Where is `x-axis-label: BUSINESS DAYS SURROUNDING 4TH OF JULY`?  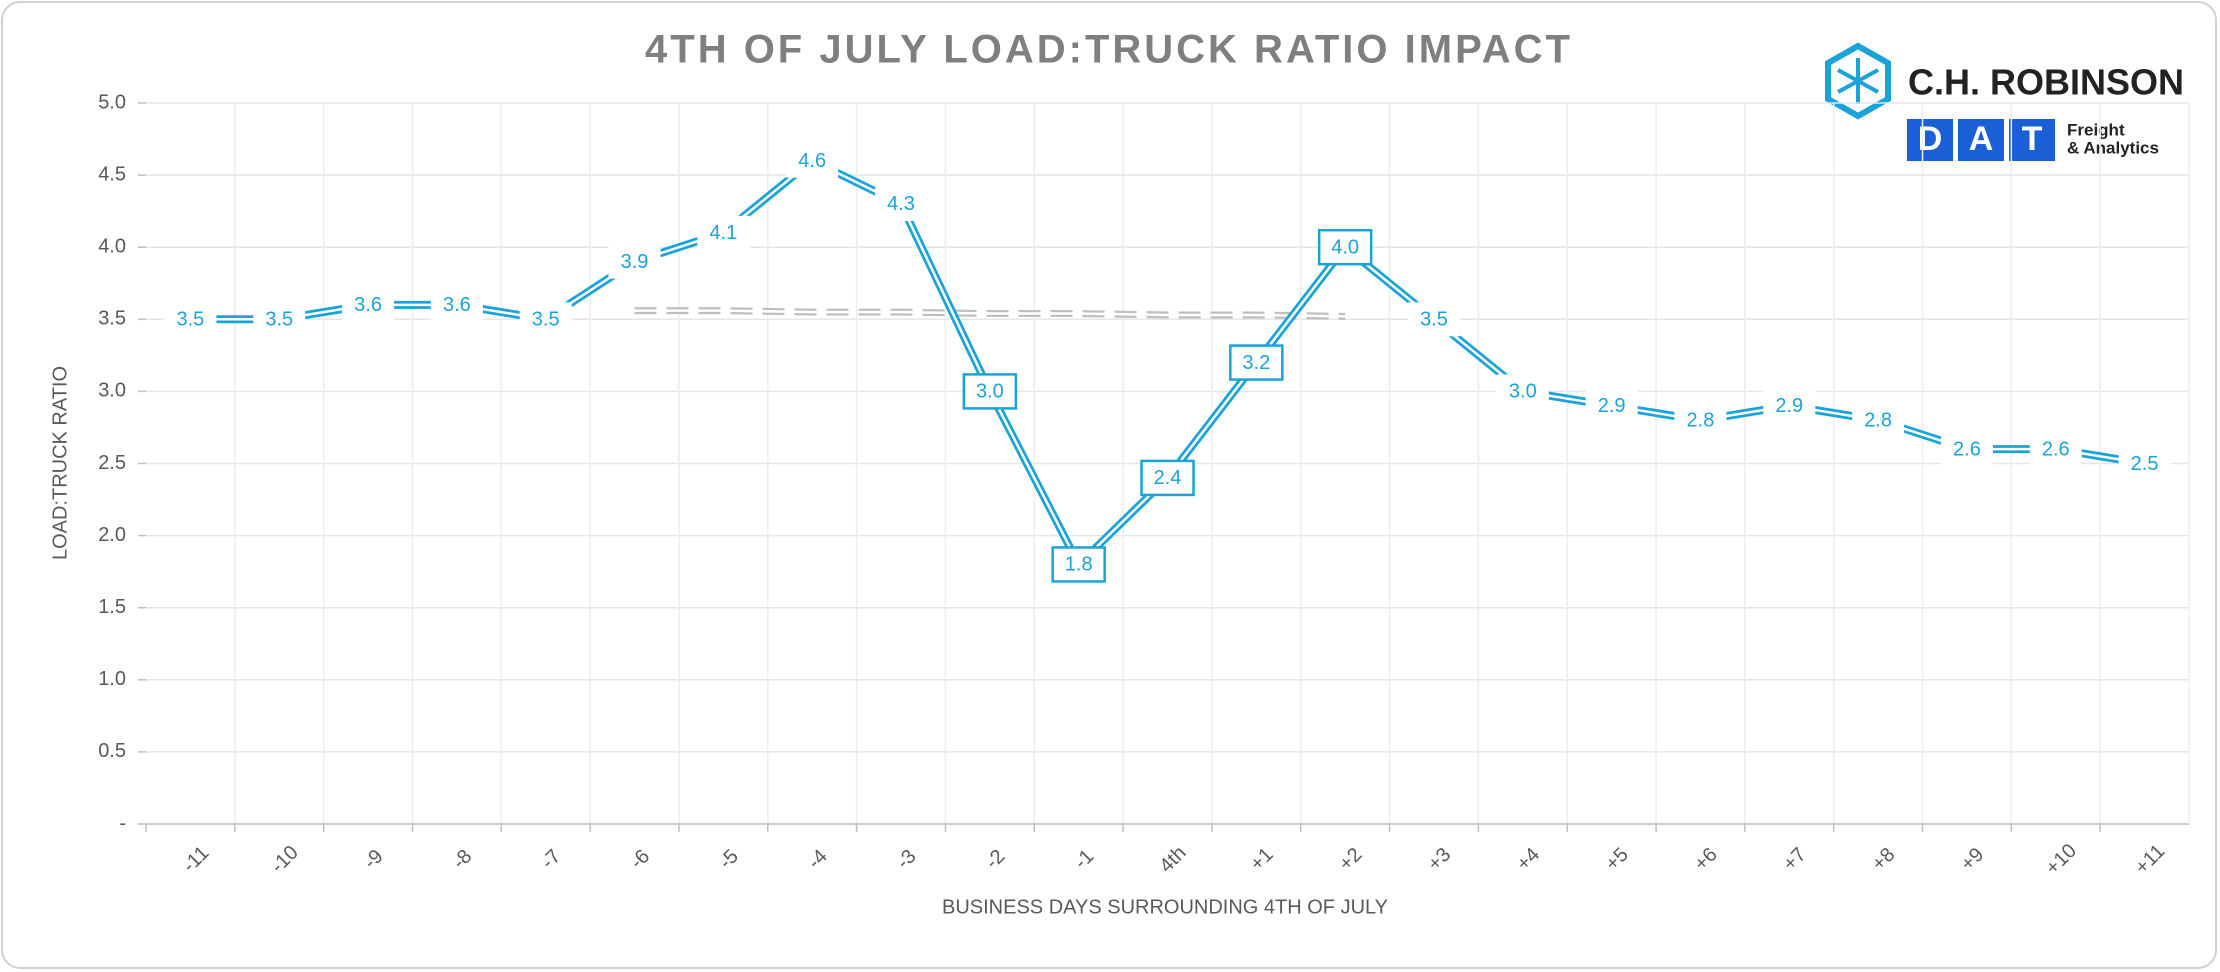
x-axis-label: BUSINESS DAYS SURROUNDING 4TH OF JULY is located at coordinates (1165, 907).